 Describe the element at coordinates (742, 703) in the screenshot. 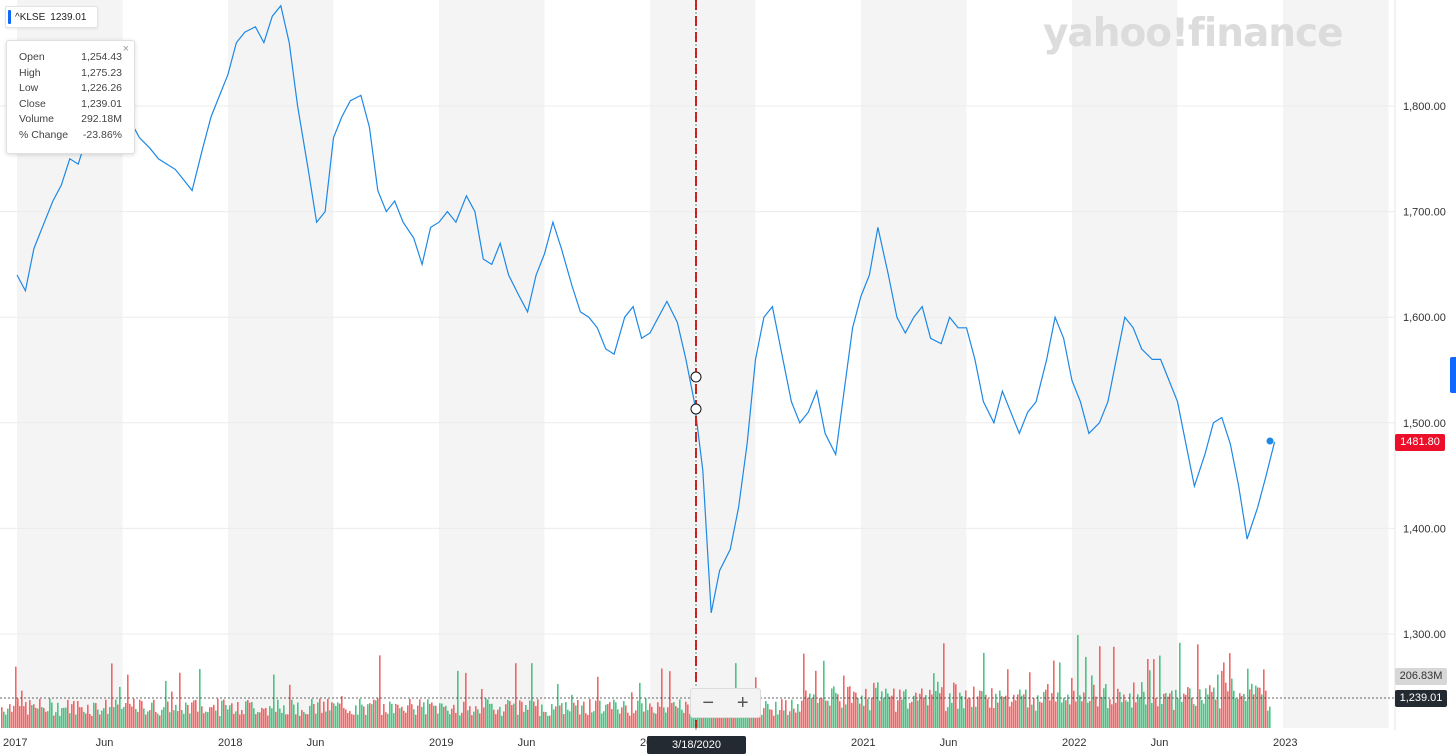

I see `zoom-in-button: +` at that location.